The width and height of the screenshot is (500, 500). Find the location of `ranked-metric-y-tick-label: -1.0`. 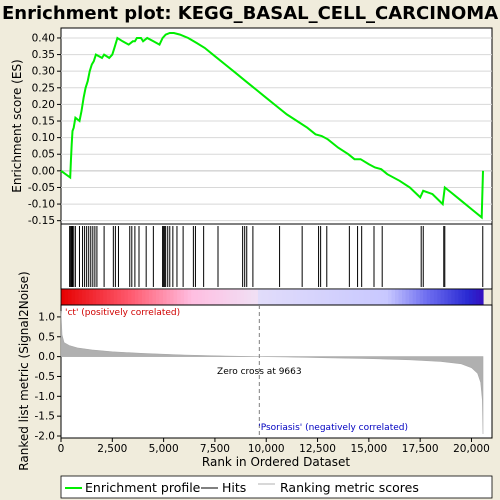

ranked-metric-y-tick-label: -1.0 is located at coordinates (45, 397).